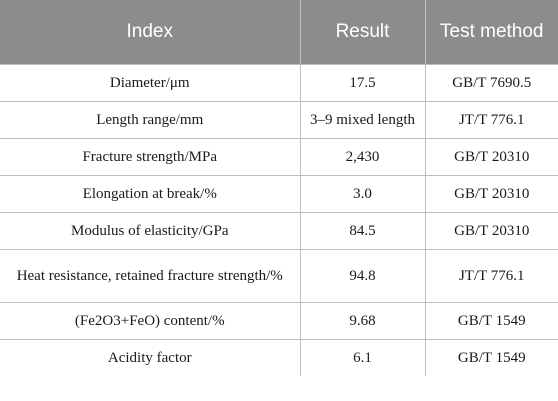 The image size is (558, 401). I want to click on cell-index: Length range/mm, so click(150, 120).